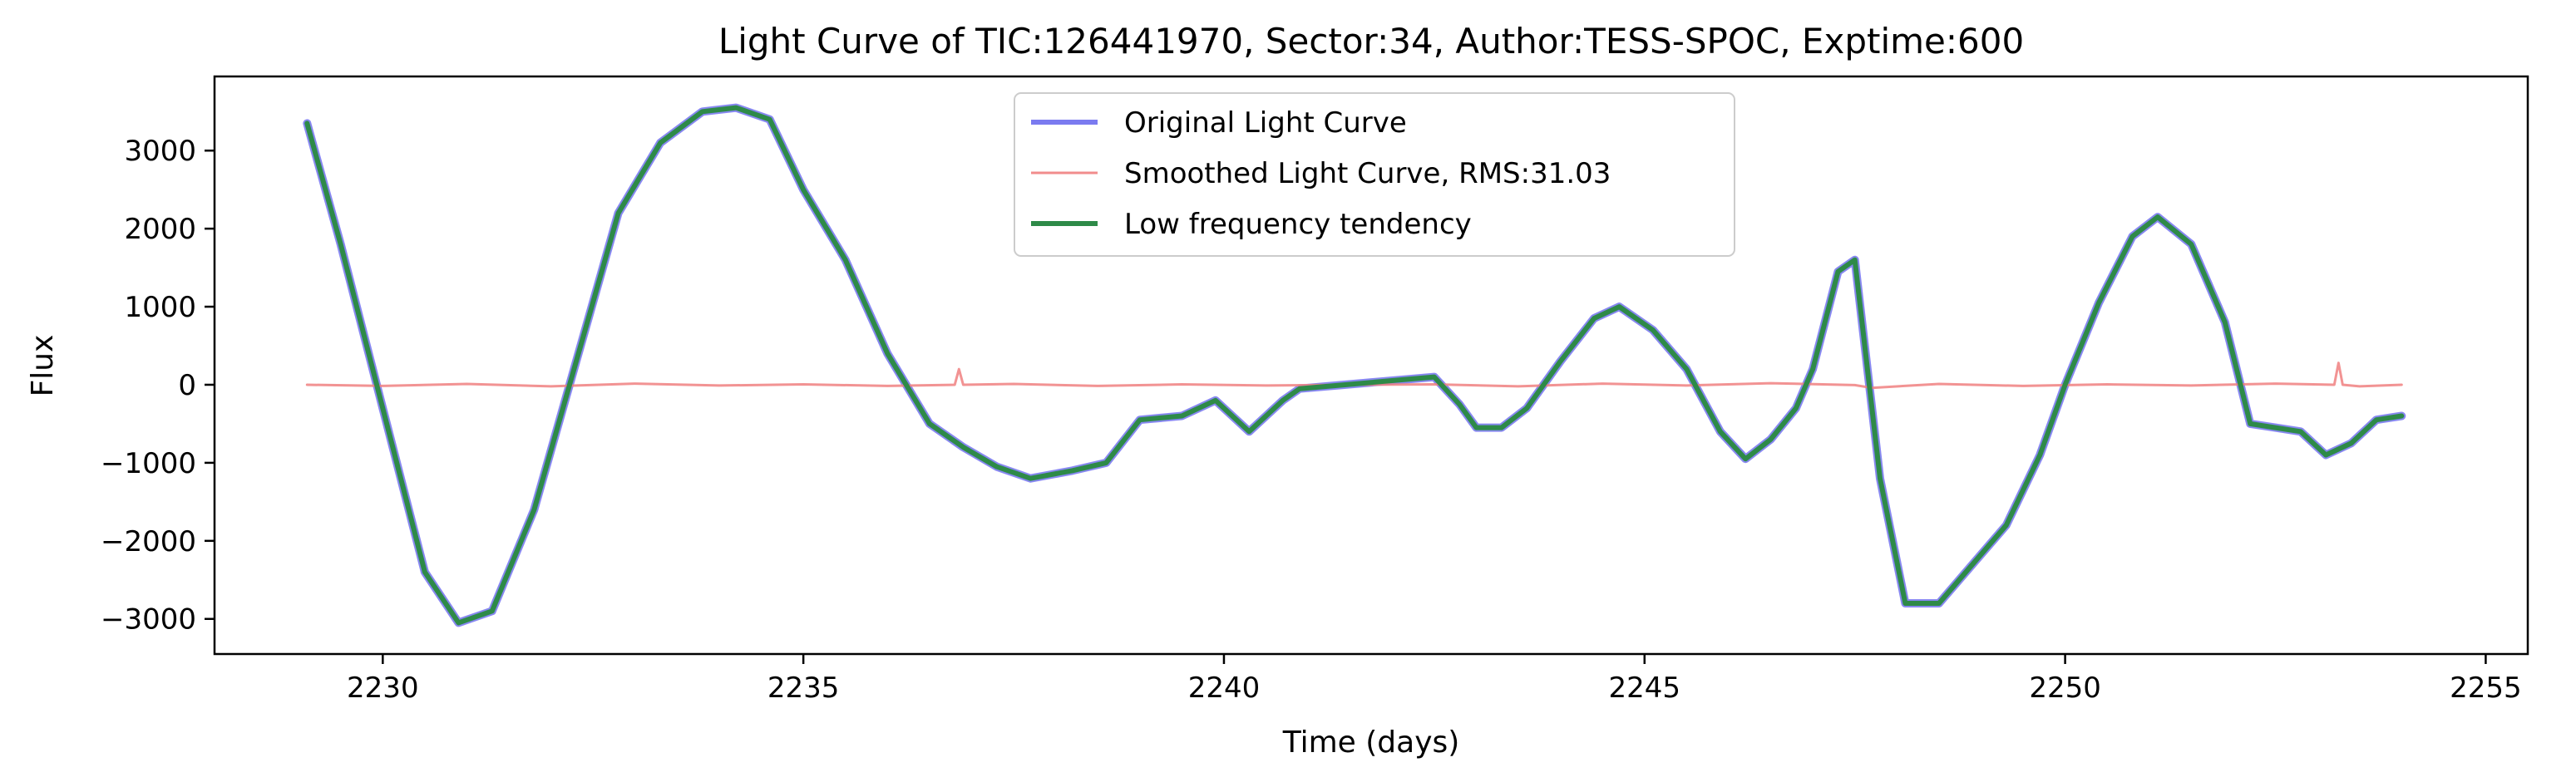 The image size is (2576, 782). Describe the element at coordinates (160, 307) in the screenshot. I see `y-tick-label: 1000` at that location.